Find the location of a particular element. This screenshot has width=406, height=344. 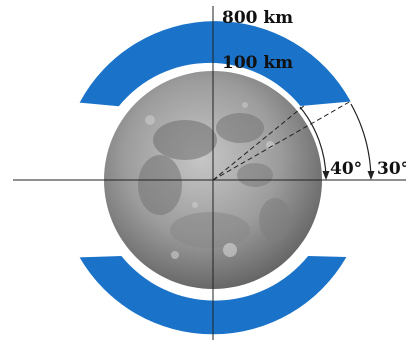

outer-altitude-label: 800 km is located at coordinates (257, 18).